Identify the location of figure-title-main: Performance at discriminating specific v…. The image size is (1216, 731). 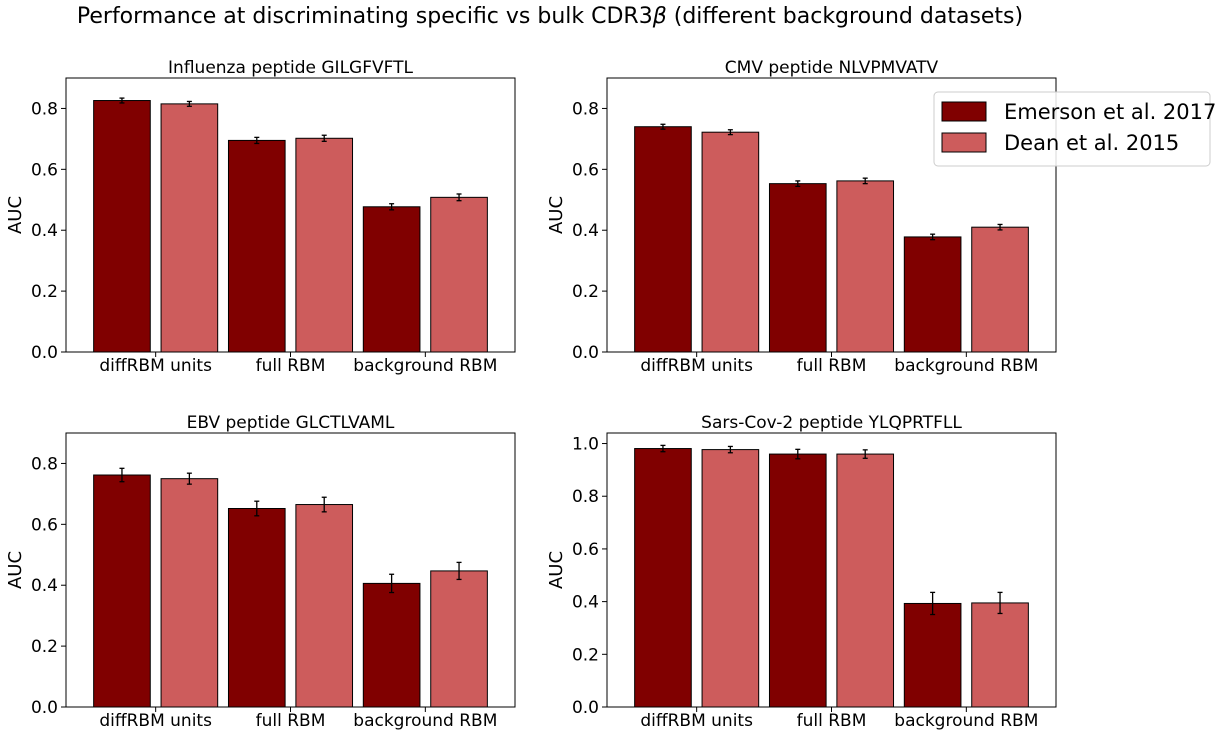
(364, 16).